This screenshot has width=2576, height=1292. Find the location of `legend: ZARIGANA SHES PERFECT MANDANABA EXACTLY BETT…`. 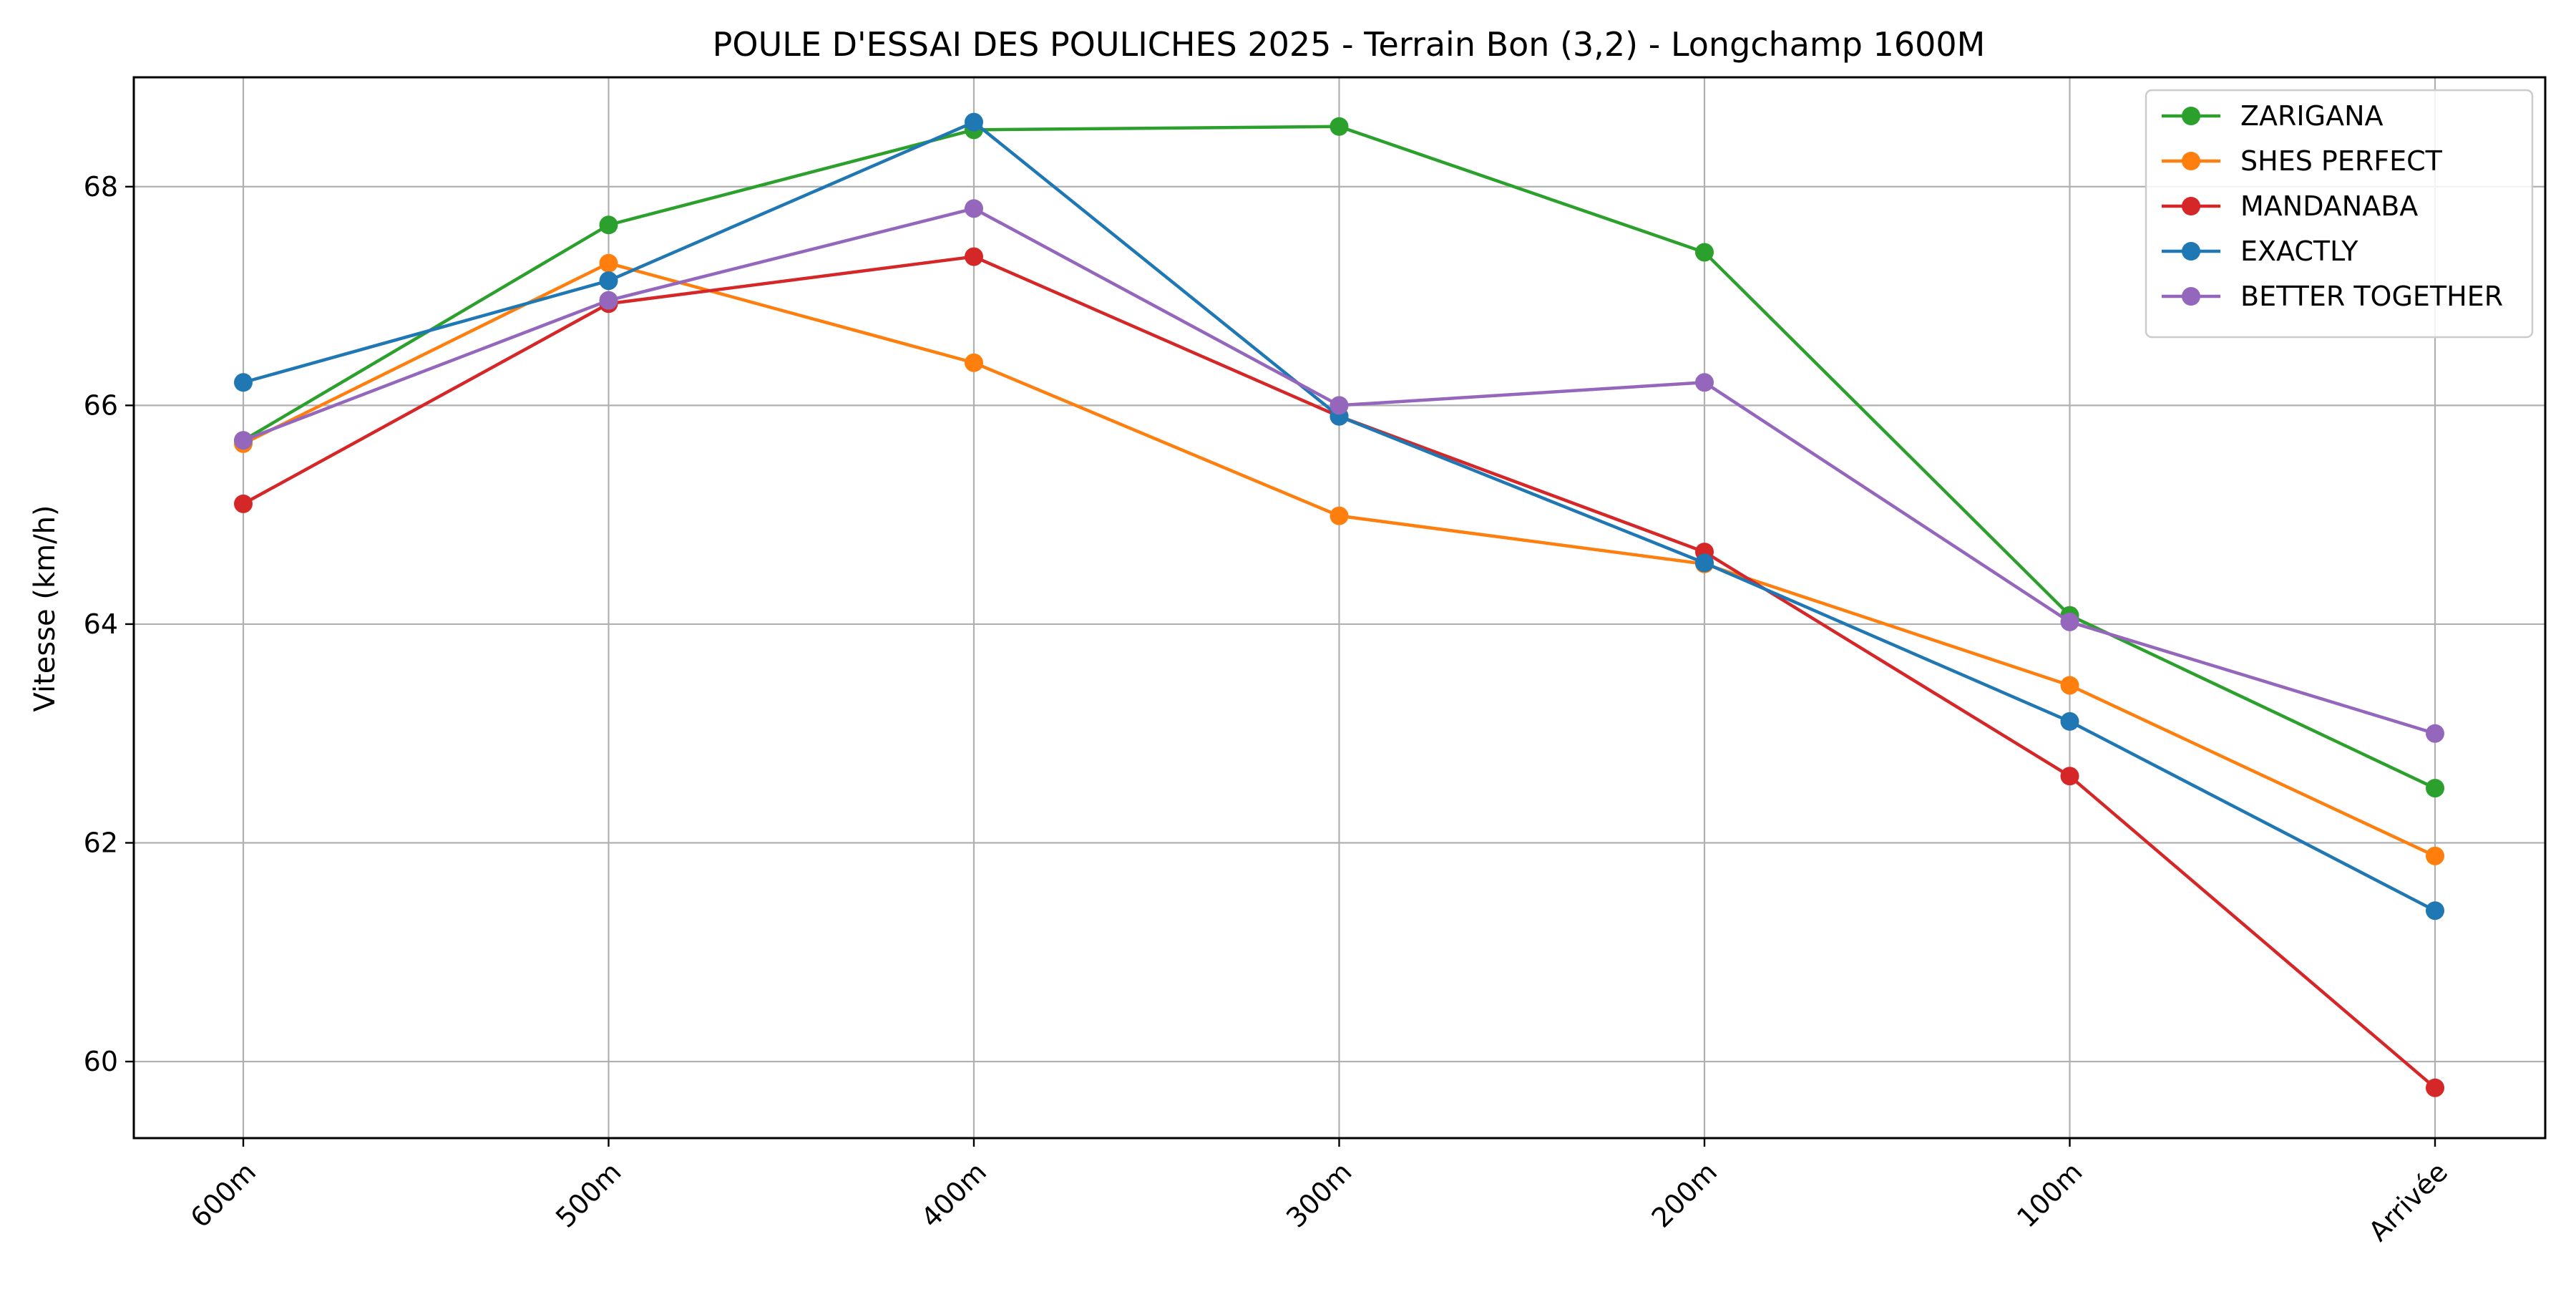

legend: ZARIGANA SHES PERFECT MANDANABA EXACTLY BETT… is located at coordinates (2339, 214).